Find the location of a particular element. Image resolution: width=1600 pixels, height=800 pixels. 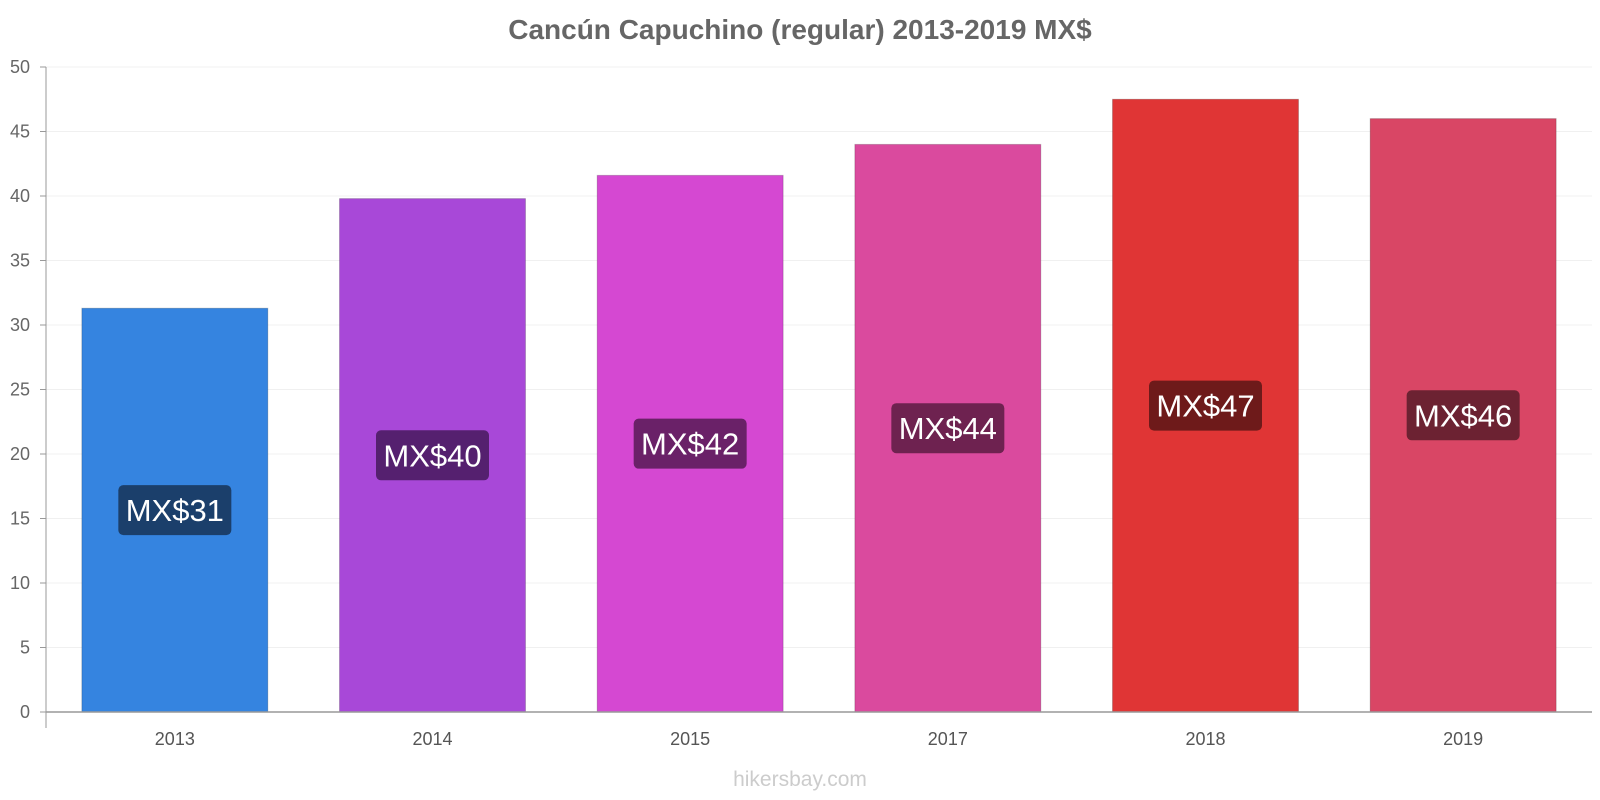

data-label: MX$46 is located at coordinates (1463, 415).